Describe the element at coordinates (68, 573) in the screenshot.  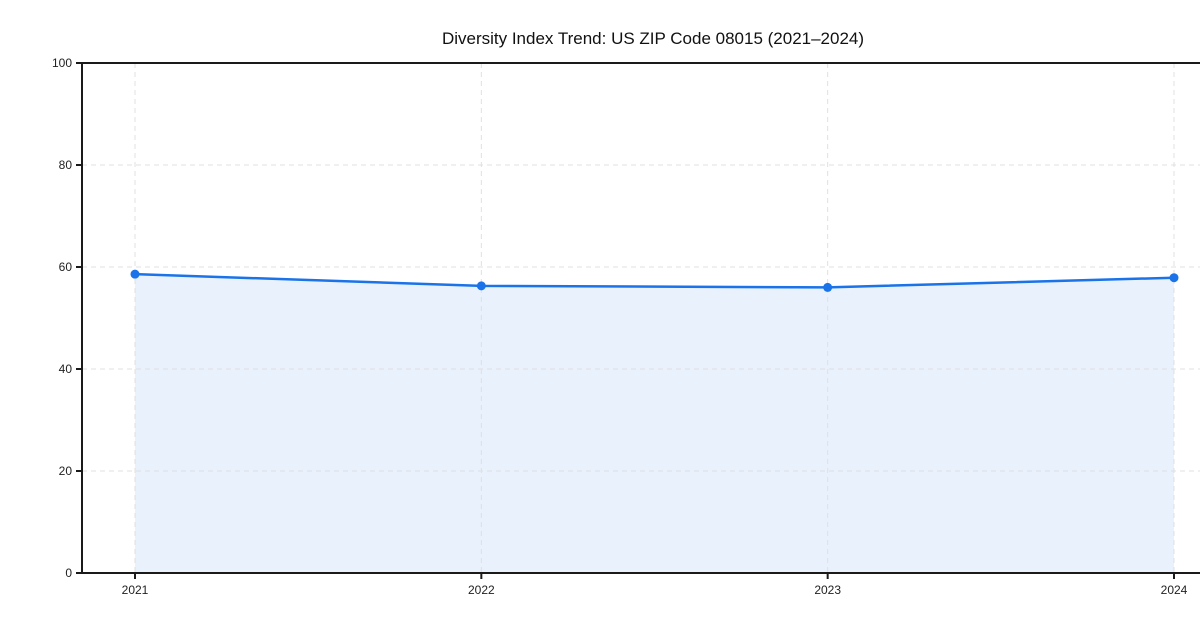
I see `y-axis-tick-label: 0` at that location.